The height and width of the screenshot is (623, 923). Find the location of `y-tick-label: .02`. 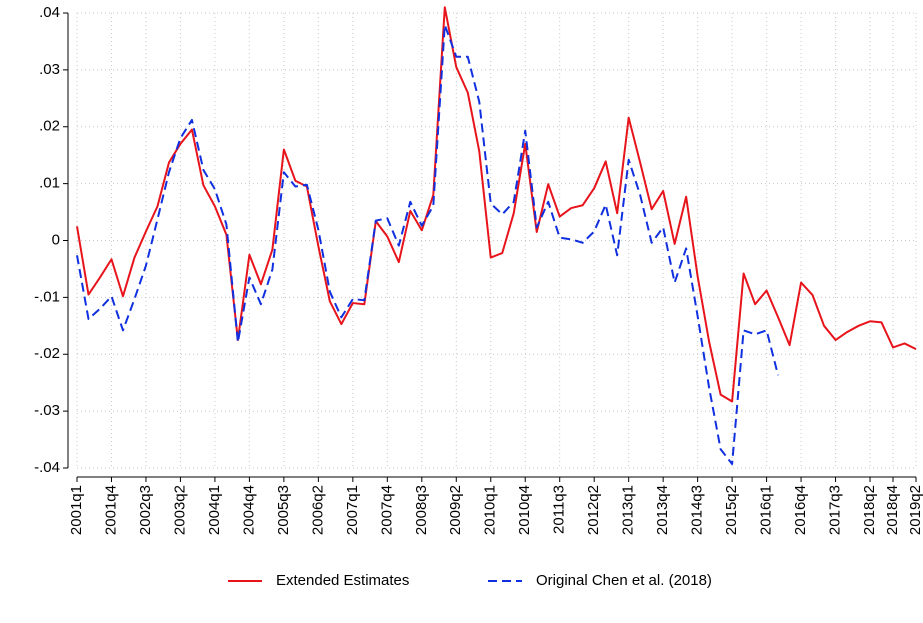

y-tick-label: .02 is located at coordinates (49, 126).